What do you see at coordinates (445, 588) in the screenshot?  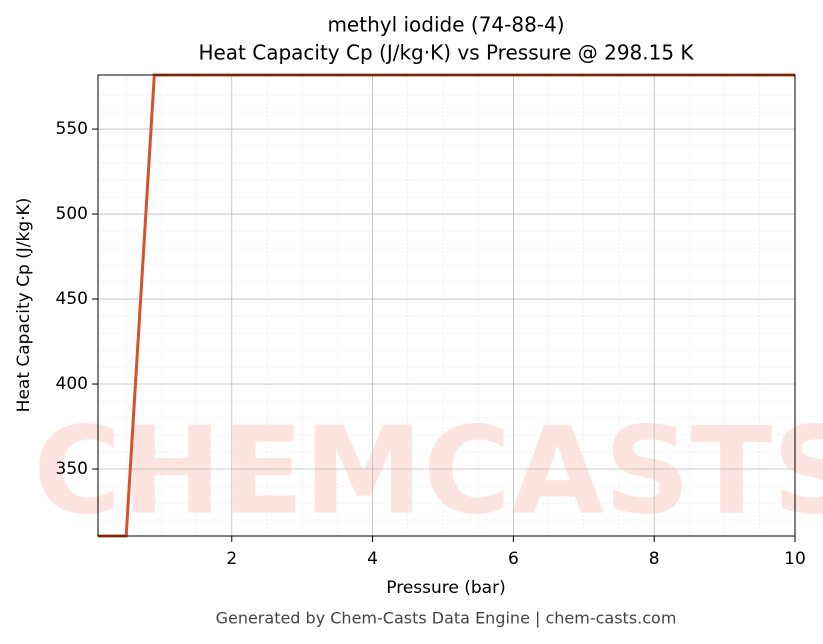 I see `x-axis-label: Pressure (bar)` at bounding box center [445, 588].